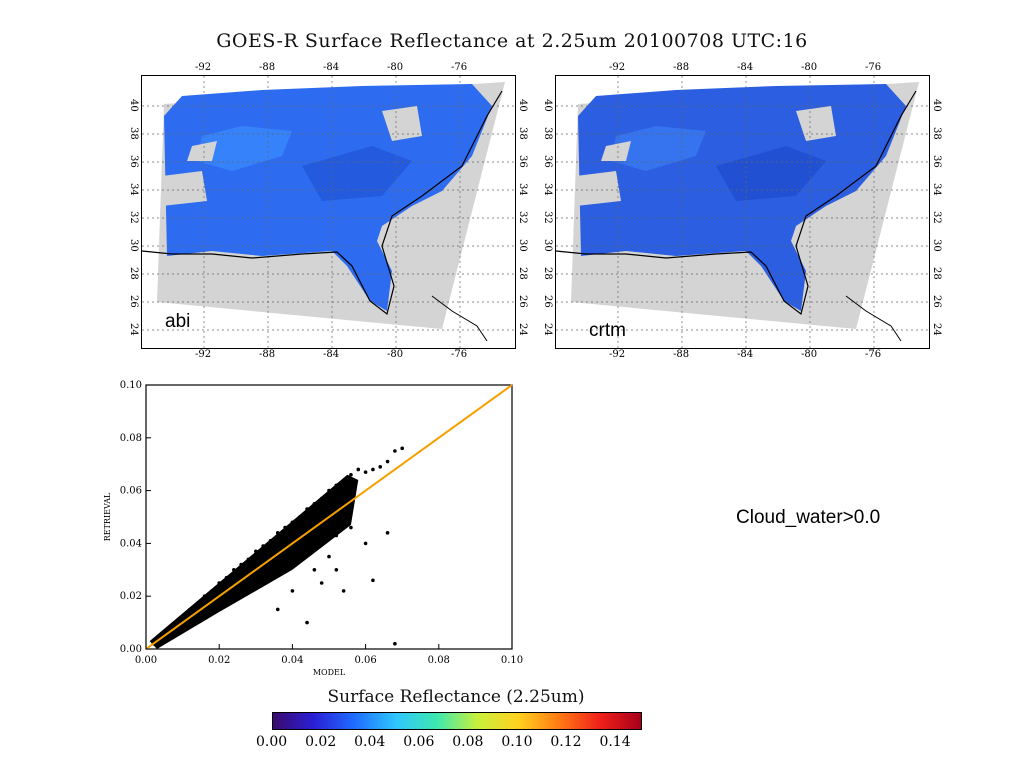  I want to click on x-axis-ticks: 0.00 0.02 0.04 0.06 0.08 0.10, so click(329, 655).